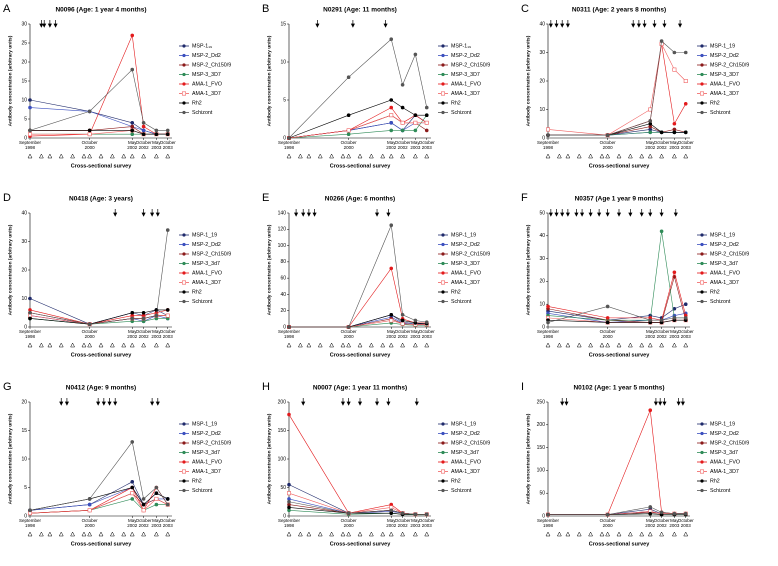 The width and height of the screenshot is (778, 566). Describe the element at coordinates (391, 145) in the screenshot. I see `x-tick-label: May 2002` at that location.